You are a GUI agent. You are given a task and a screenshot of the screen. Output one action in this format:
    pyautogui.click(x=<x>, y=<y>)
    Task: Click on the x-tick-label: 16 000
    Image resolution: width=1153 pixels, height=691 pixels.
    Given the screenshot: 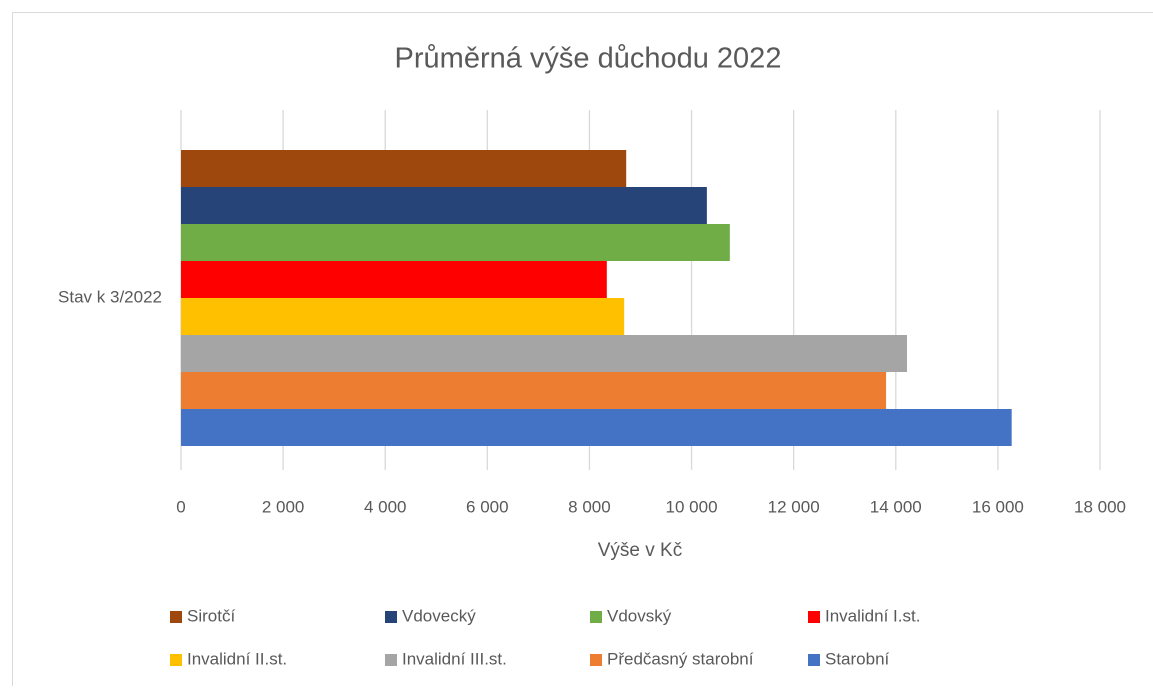 What is the action you would take?
    pyautogui.click(x=998, y=506)
    